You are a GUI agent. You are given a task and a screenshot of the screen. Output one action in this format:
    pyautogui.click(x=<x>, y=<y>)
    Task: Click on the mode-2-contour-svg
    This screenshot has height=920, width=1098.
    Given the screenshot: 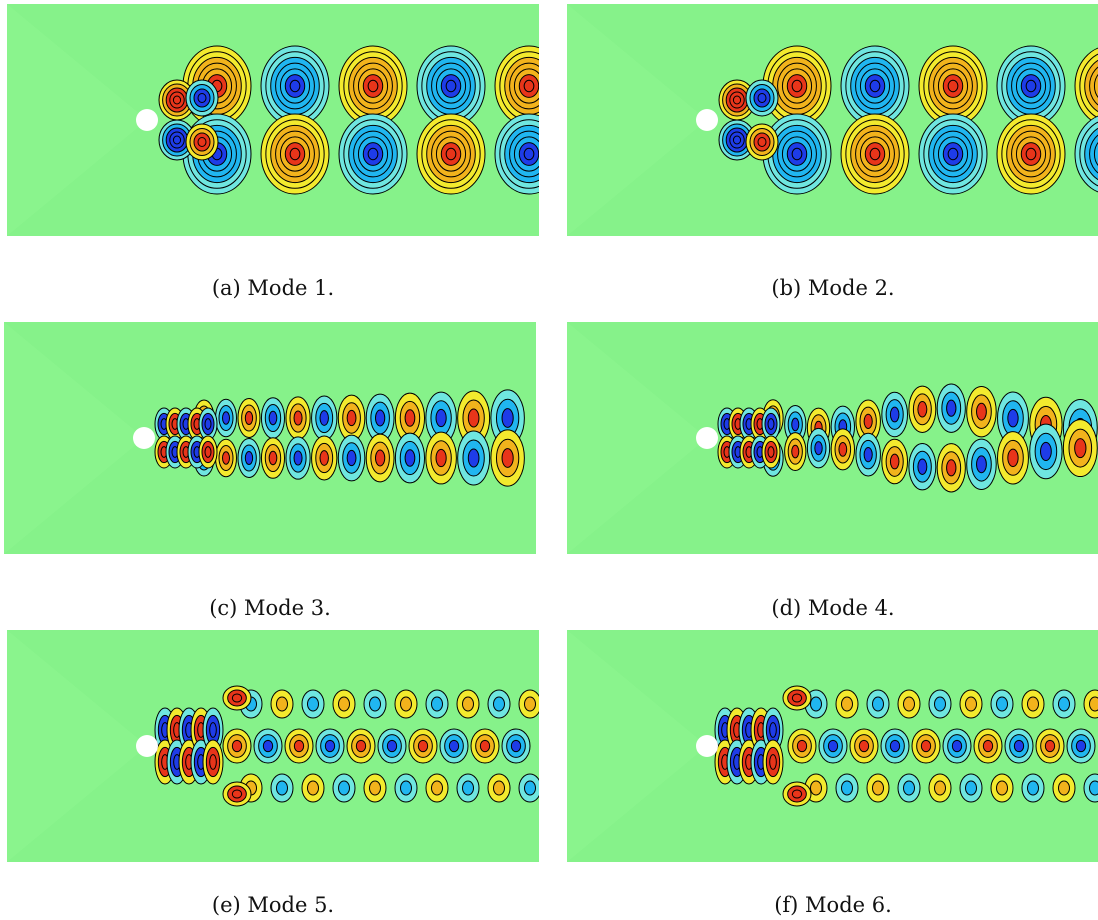 What is the action you would take?
    pyautogui.click(x=832, y=120)
    